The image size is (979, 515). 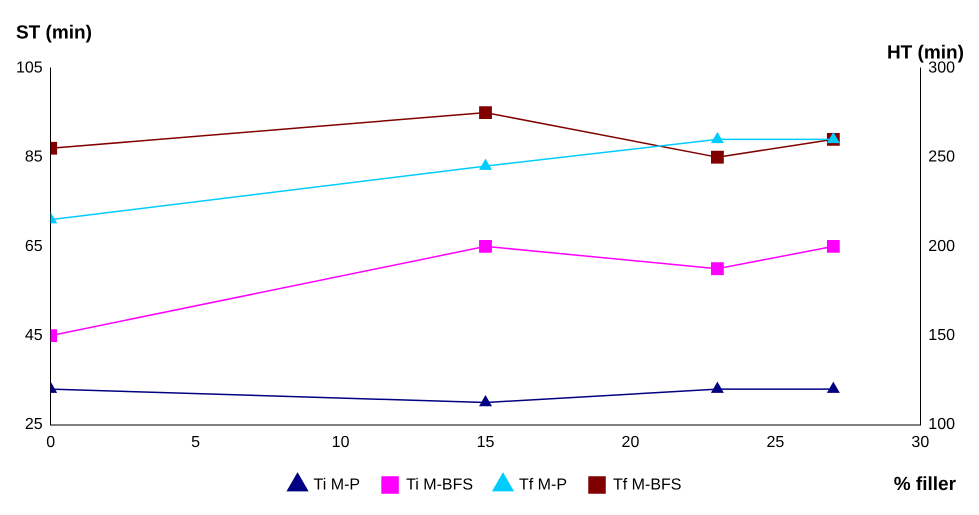 What do you see at coordinates (942, 246) in the screenshot?
I see `y2-tick-label: 200` at bounding box center [942, 246].